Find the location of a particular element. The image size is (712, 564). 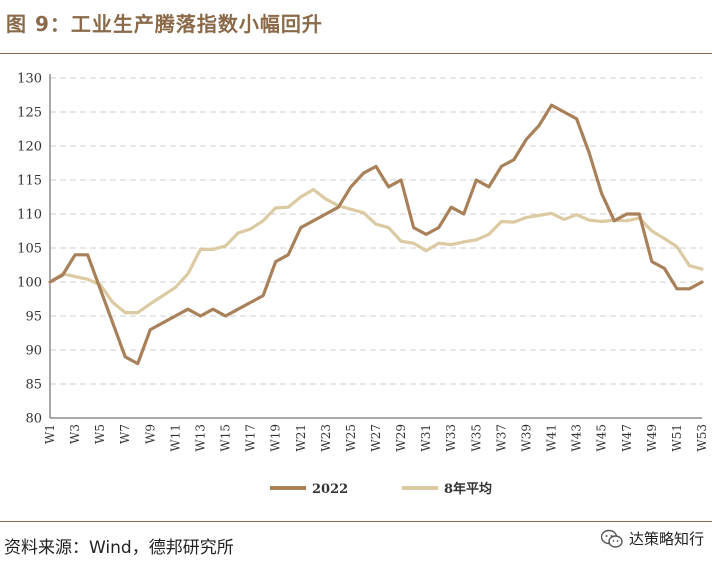

x-tick-label: W53 is located at coordinates (702, 438).